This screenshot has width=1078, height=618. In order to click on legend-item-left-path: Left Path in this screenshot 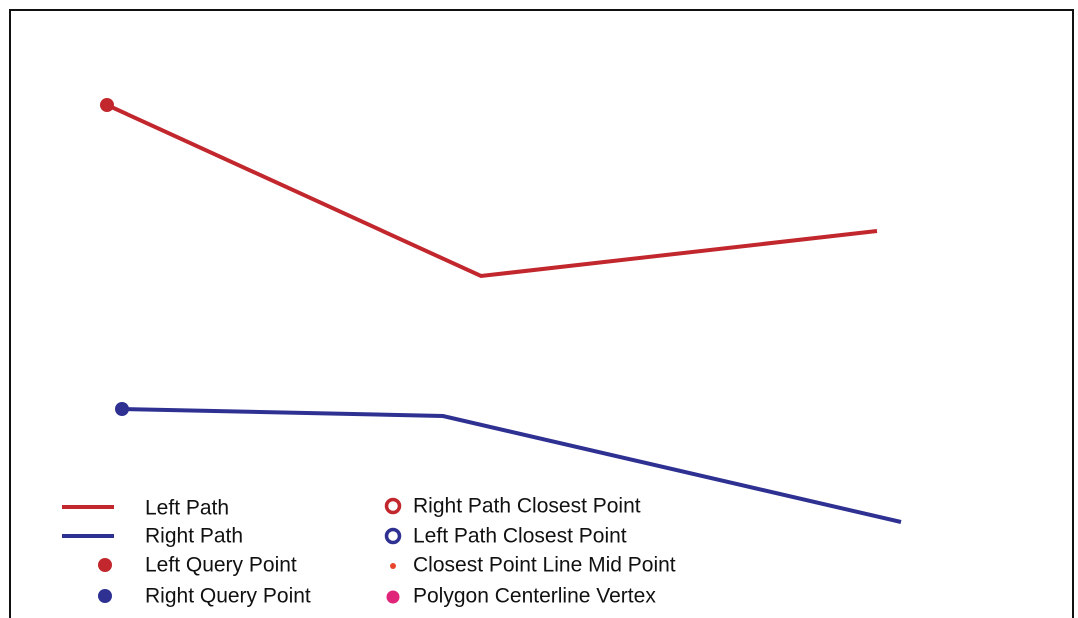, I will do `click(145, 508)`.